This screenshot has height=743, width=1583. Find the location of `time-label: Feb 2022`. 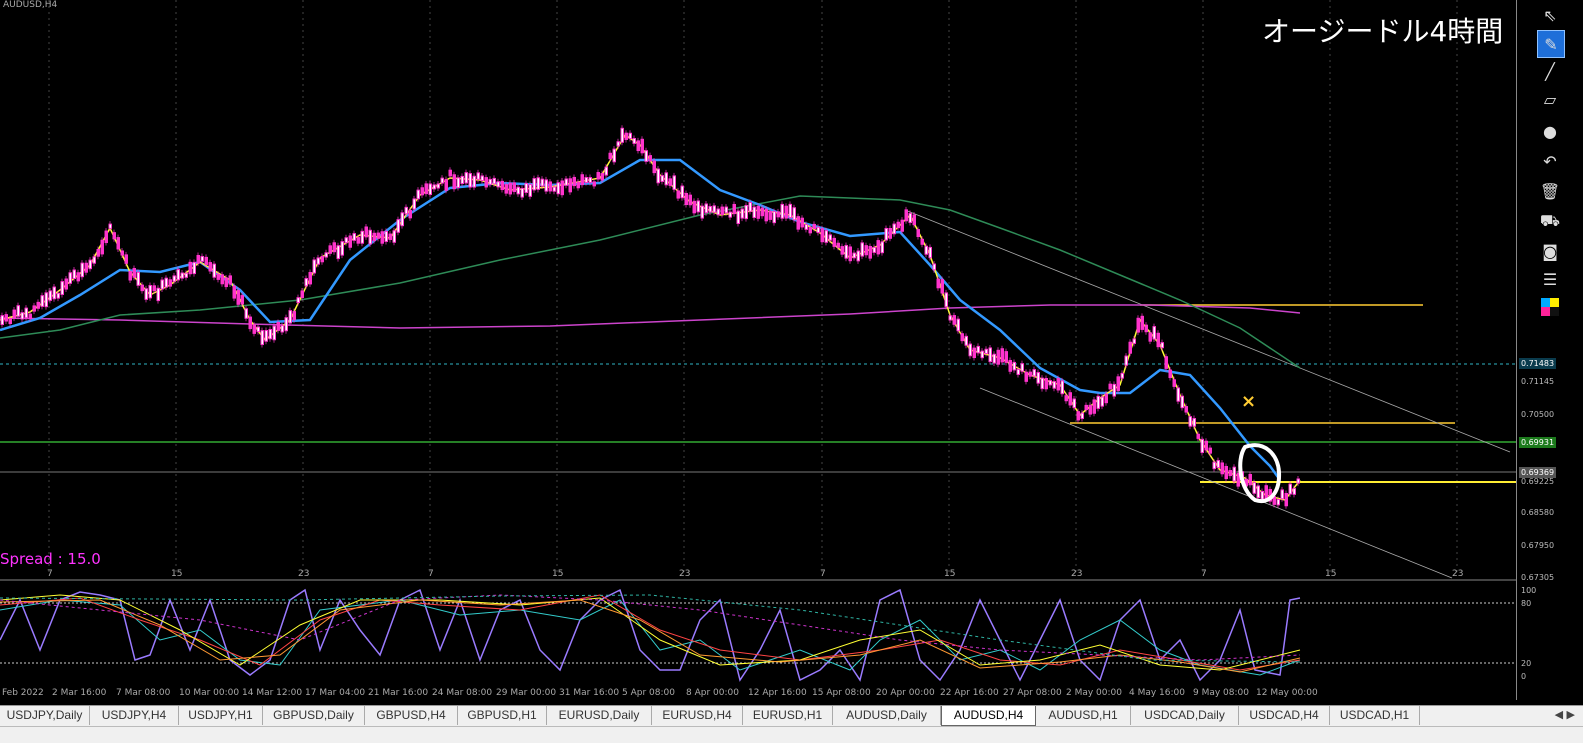

time-label: Feb 2022 is located at coordinates (23, 693).